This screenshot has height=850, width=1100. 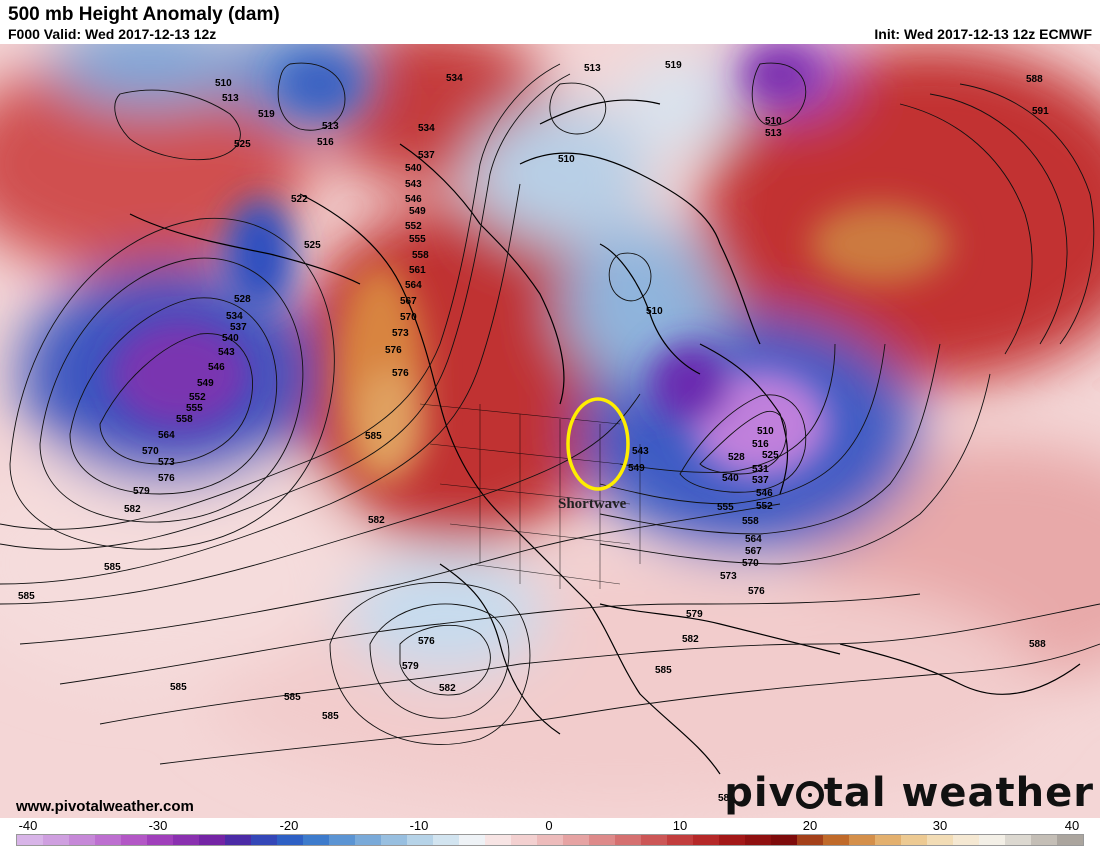 I want to click on colorbar-tick: 10, so click(x=680, y=825).